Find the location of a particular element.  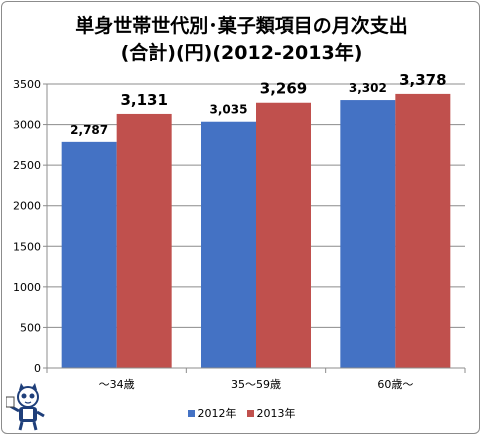

data-label-0-1: 3,035 is located at coordinates (229, 110).